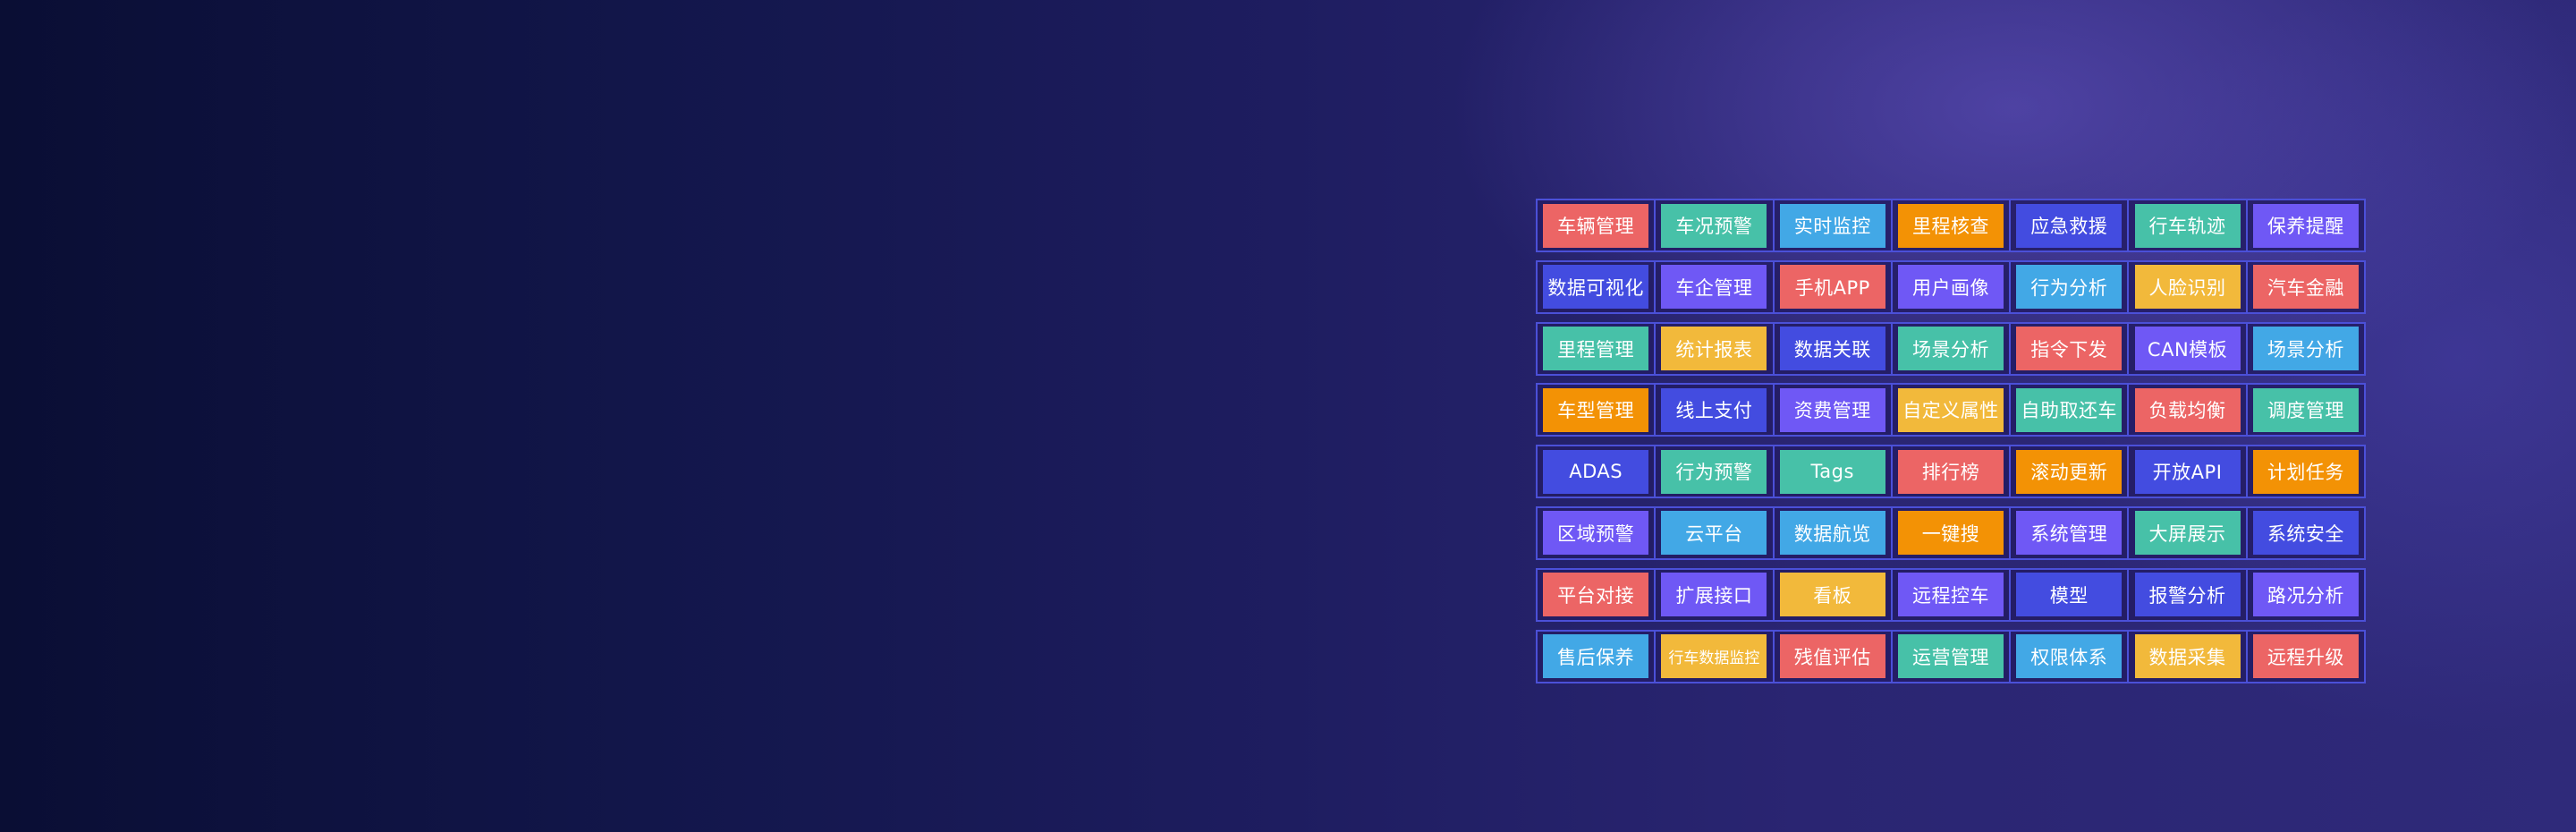 This screenshot has height=832, width=2576. I want to click on feature-tag: 统计报表, so click(1714, 349).